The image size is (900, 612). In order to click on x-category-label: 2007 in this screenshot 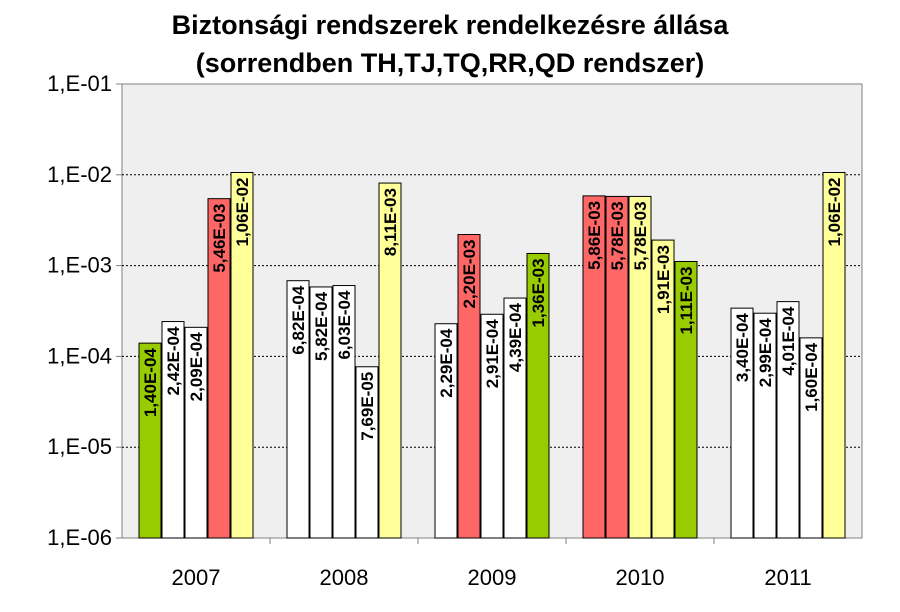, I will do `click(196, 577)`.